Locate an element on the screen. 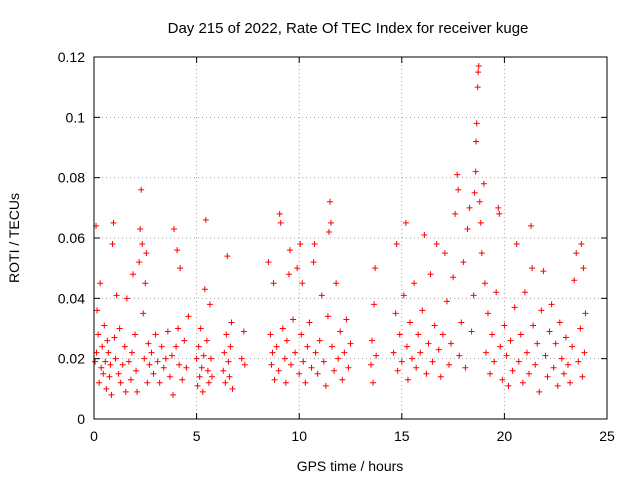  x-tick-label: 15 is located at coordinates (402, 436).